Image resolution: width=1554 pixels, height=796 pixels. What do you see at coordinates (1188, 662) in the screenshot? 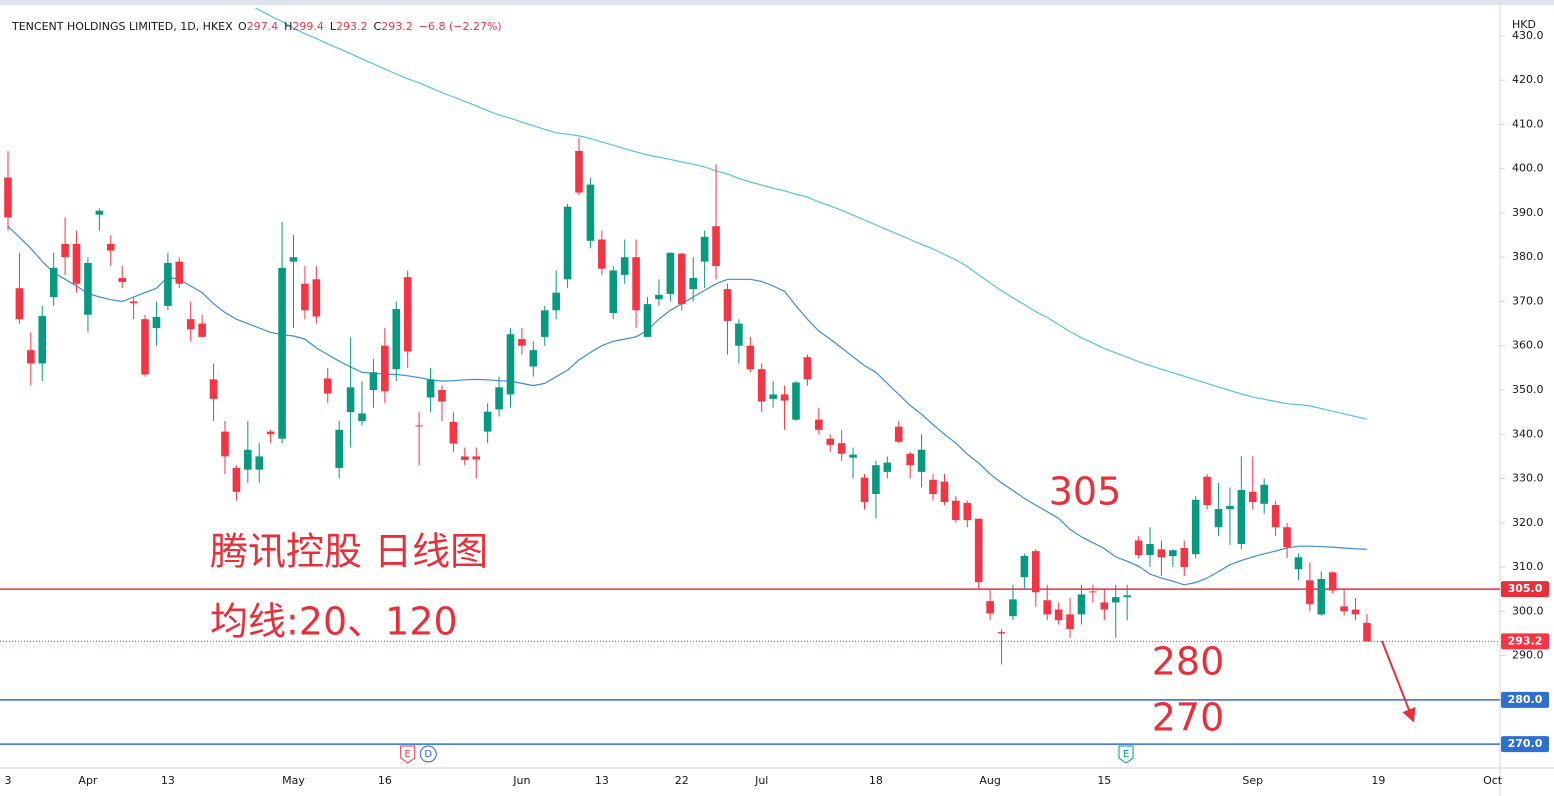
I see `annotation: 280` at bounding box center [1188, 662].